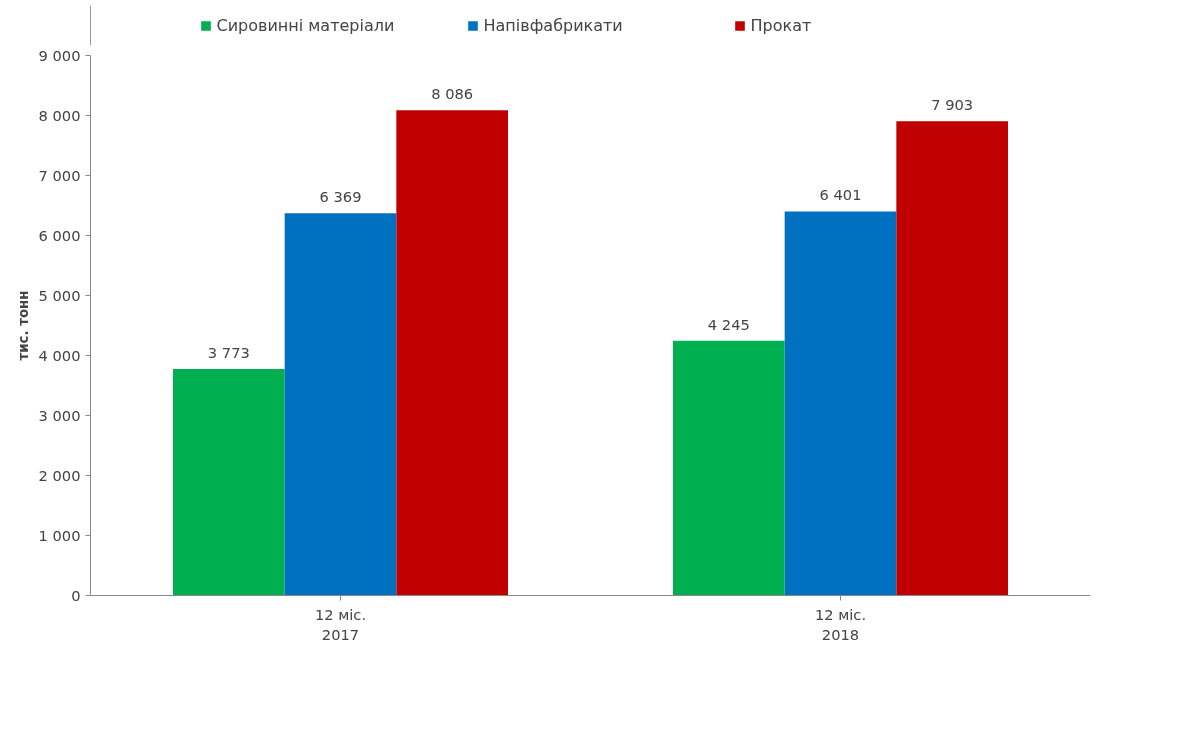 This screenshot has width=1192, height=735. I want to click on y-tick-label: 4 000, so click(59, 355).